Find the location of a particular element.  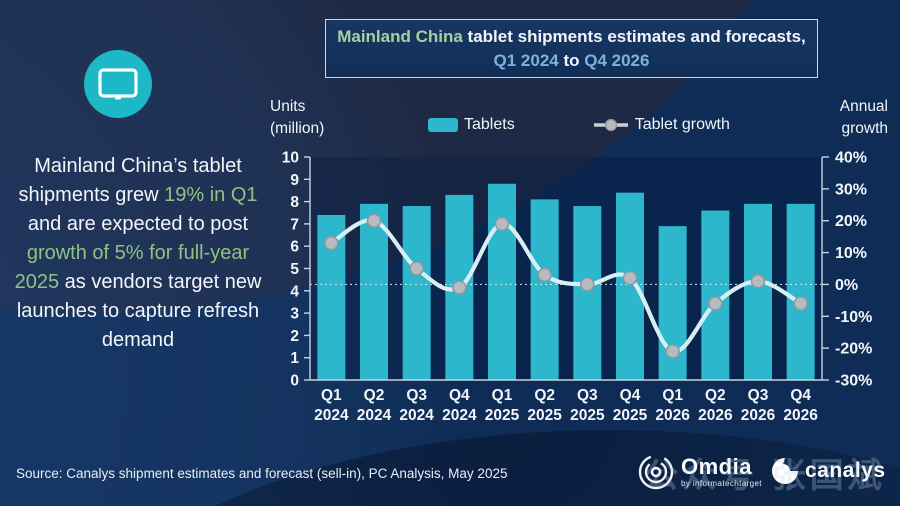

right-axis-ticks: -30% -20% -10% 0% 10% 20% 30% 40% is located at coordinates (847, 270).